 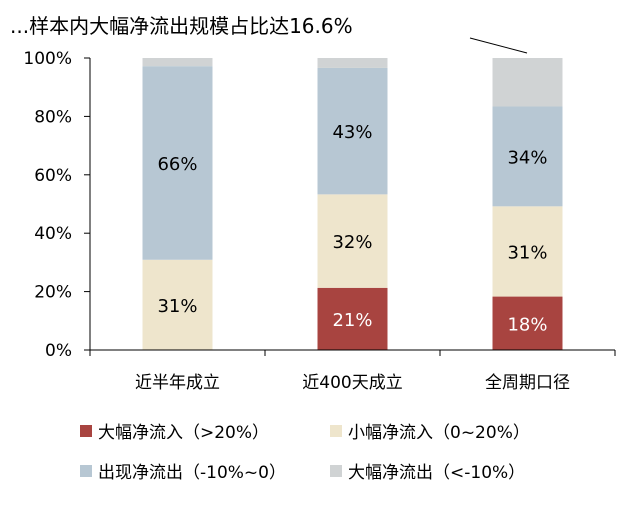 What do you see at coordinates (184, 433) in the screenshot?
I see `legend-label: 大幅净流入（>20%）` at bounding box center [184, 433].